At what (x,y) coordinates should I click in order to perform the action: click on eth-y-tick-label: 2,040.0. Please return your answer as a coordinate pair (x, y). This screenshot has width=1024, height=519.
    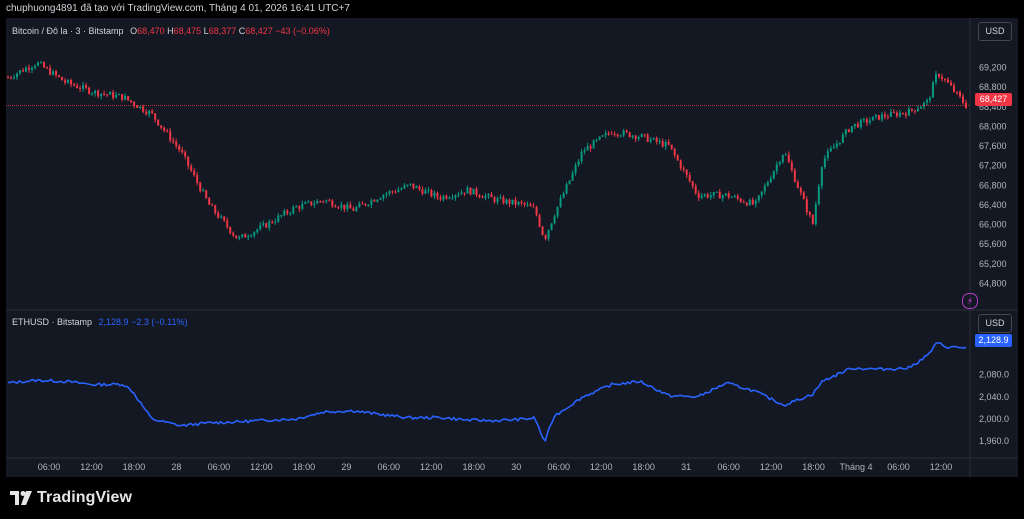
    Looking at the image, I should click on (994, 397).